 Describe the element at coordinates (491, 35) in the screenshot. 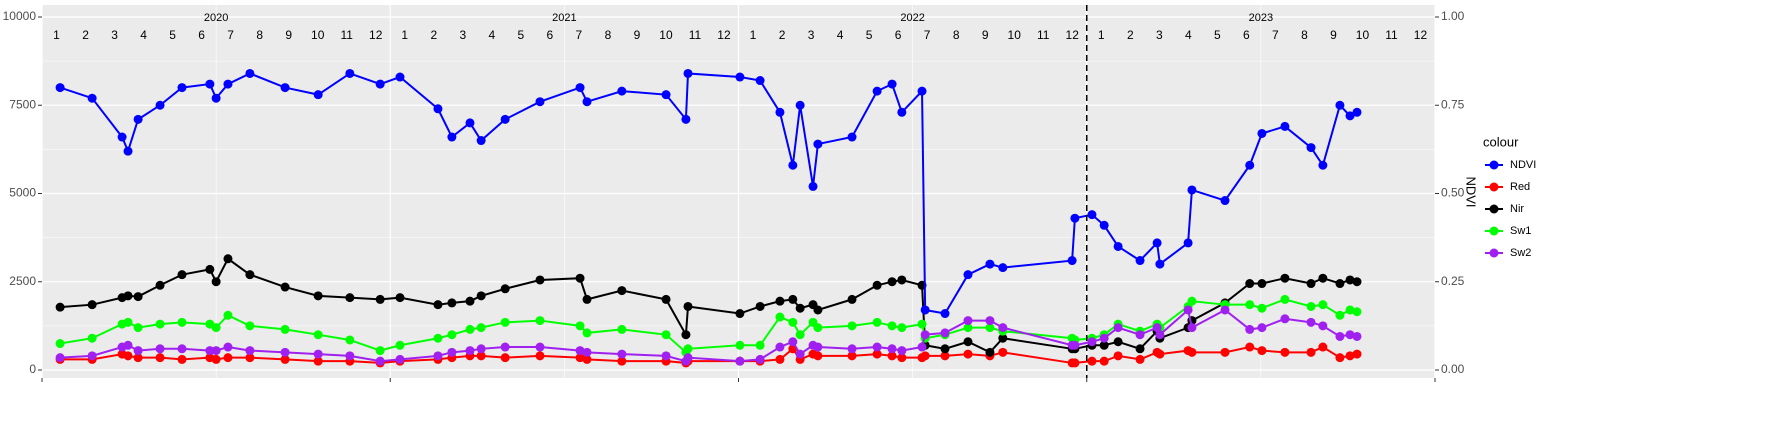

I see `month-label: 4` at that location.